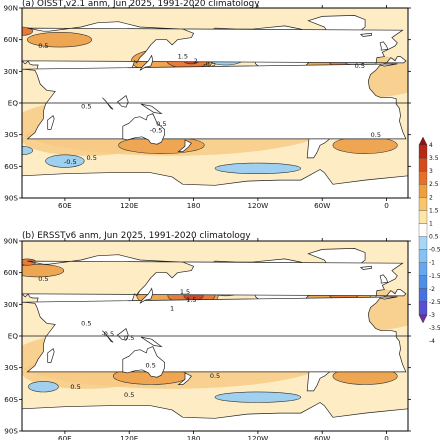  Describe the element at coordinates (27, 31) in the screenshot. I see `anomaly-region-warm3` at that location.